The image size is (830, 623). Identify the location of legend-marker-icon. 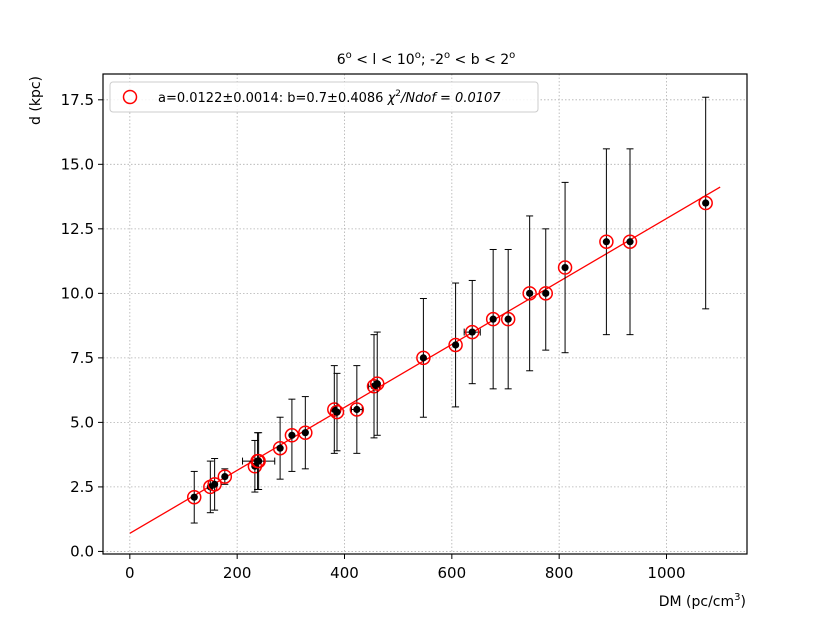
(130, 97).